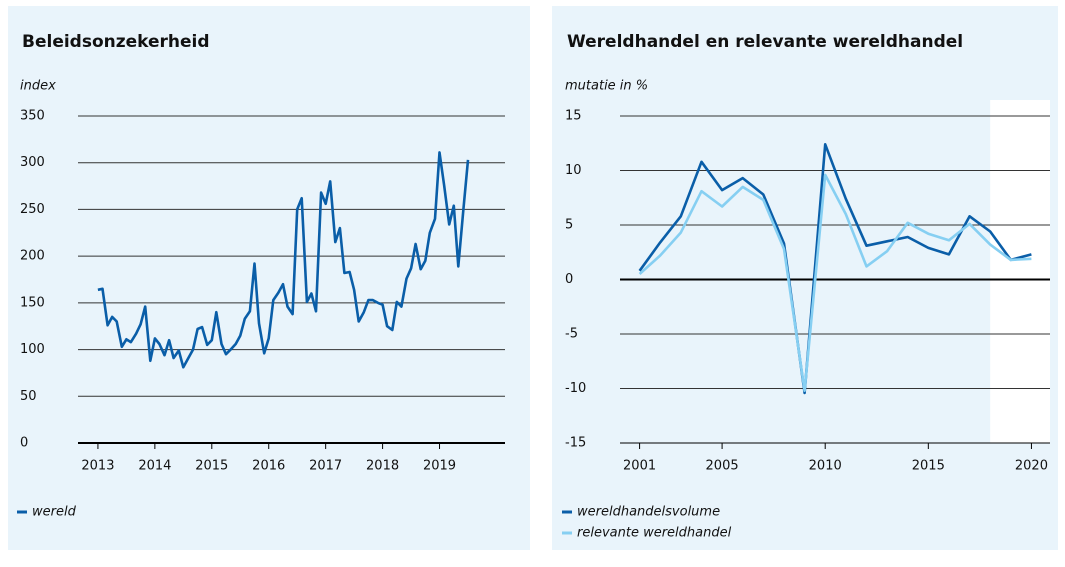 The width and height of the screenshot is (1065, 567). What do you see at coordinates (569, 225) in the screenshot?
I see `y-tick-label: 5` at bounding box center [569, 225].